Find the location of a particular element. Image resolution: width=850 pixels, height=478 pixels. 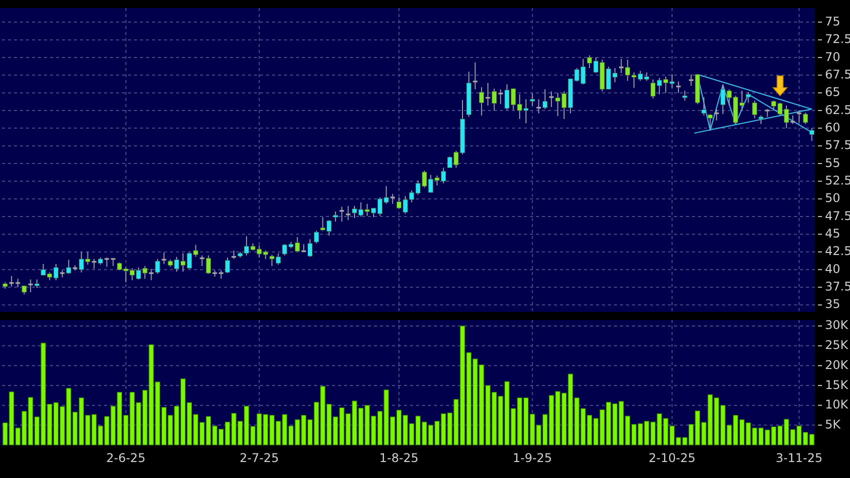

y-tick-label: 20K is located at coordinates (837, 365).